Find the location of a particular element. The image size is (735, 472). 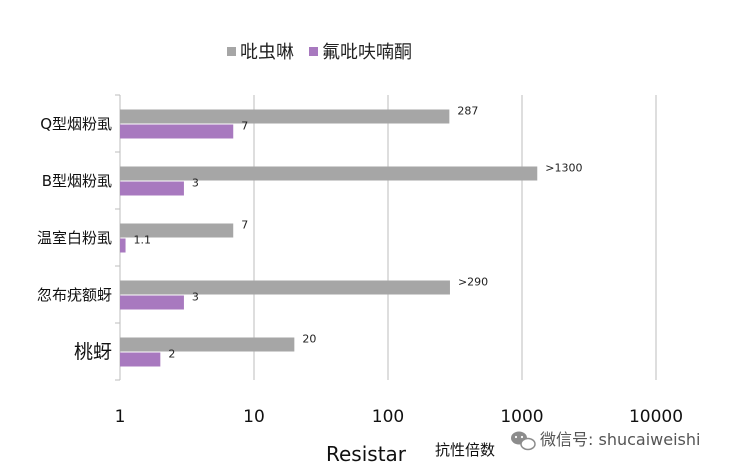

wechat-icon is located at coordinates (523, 441).